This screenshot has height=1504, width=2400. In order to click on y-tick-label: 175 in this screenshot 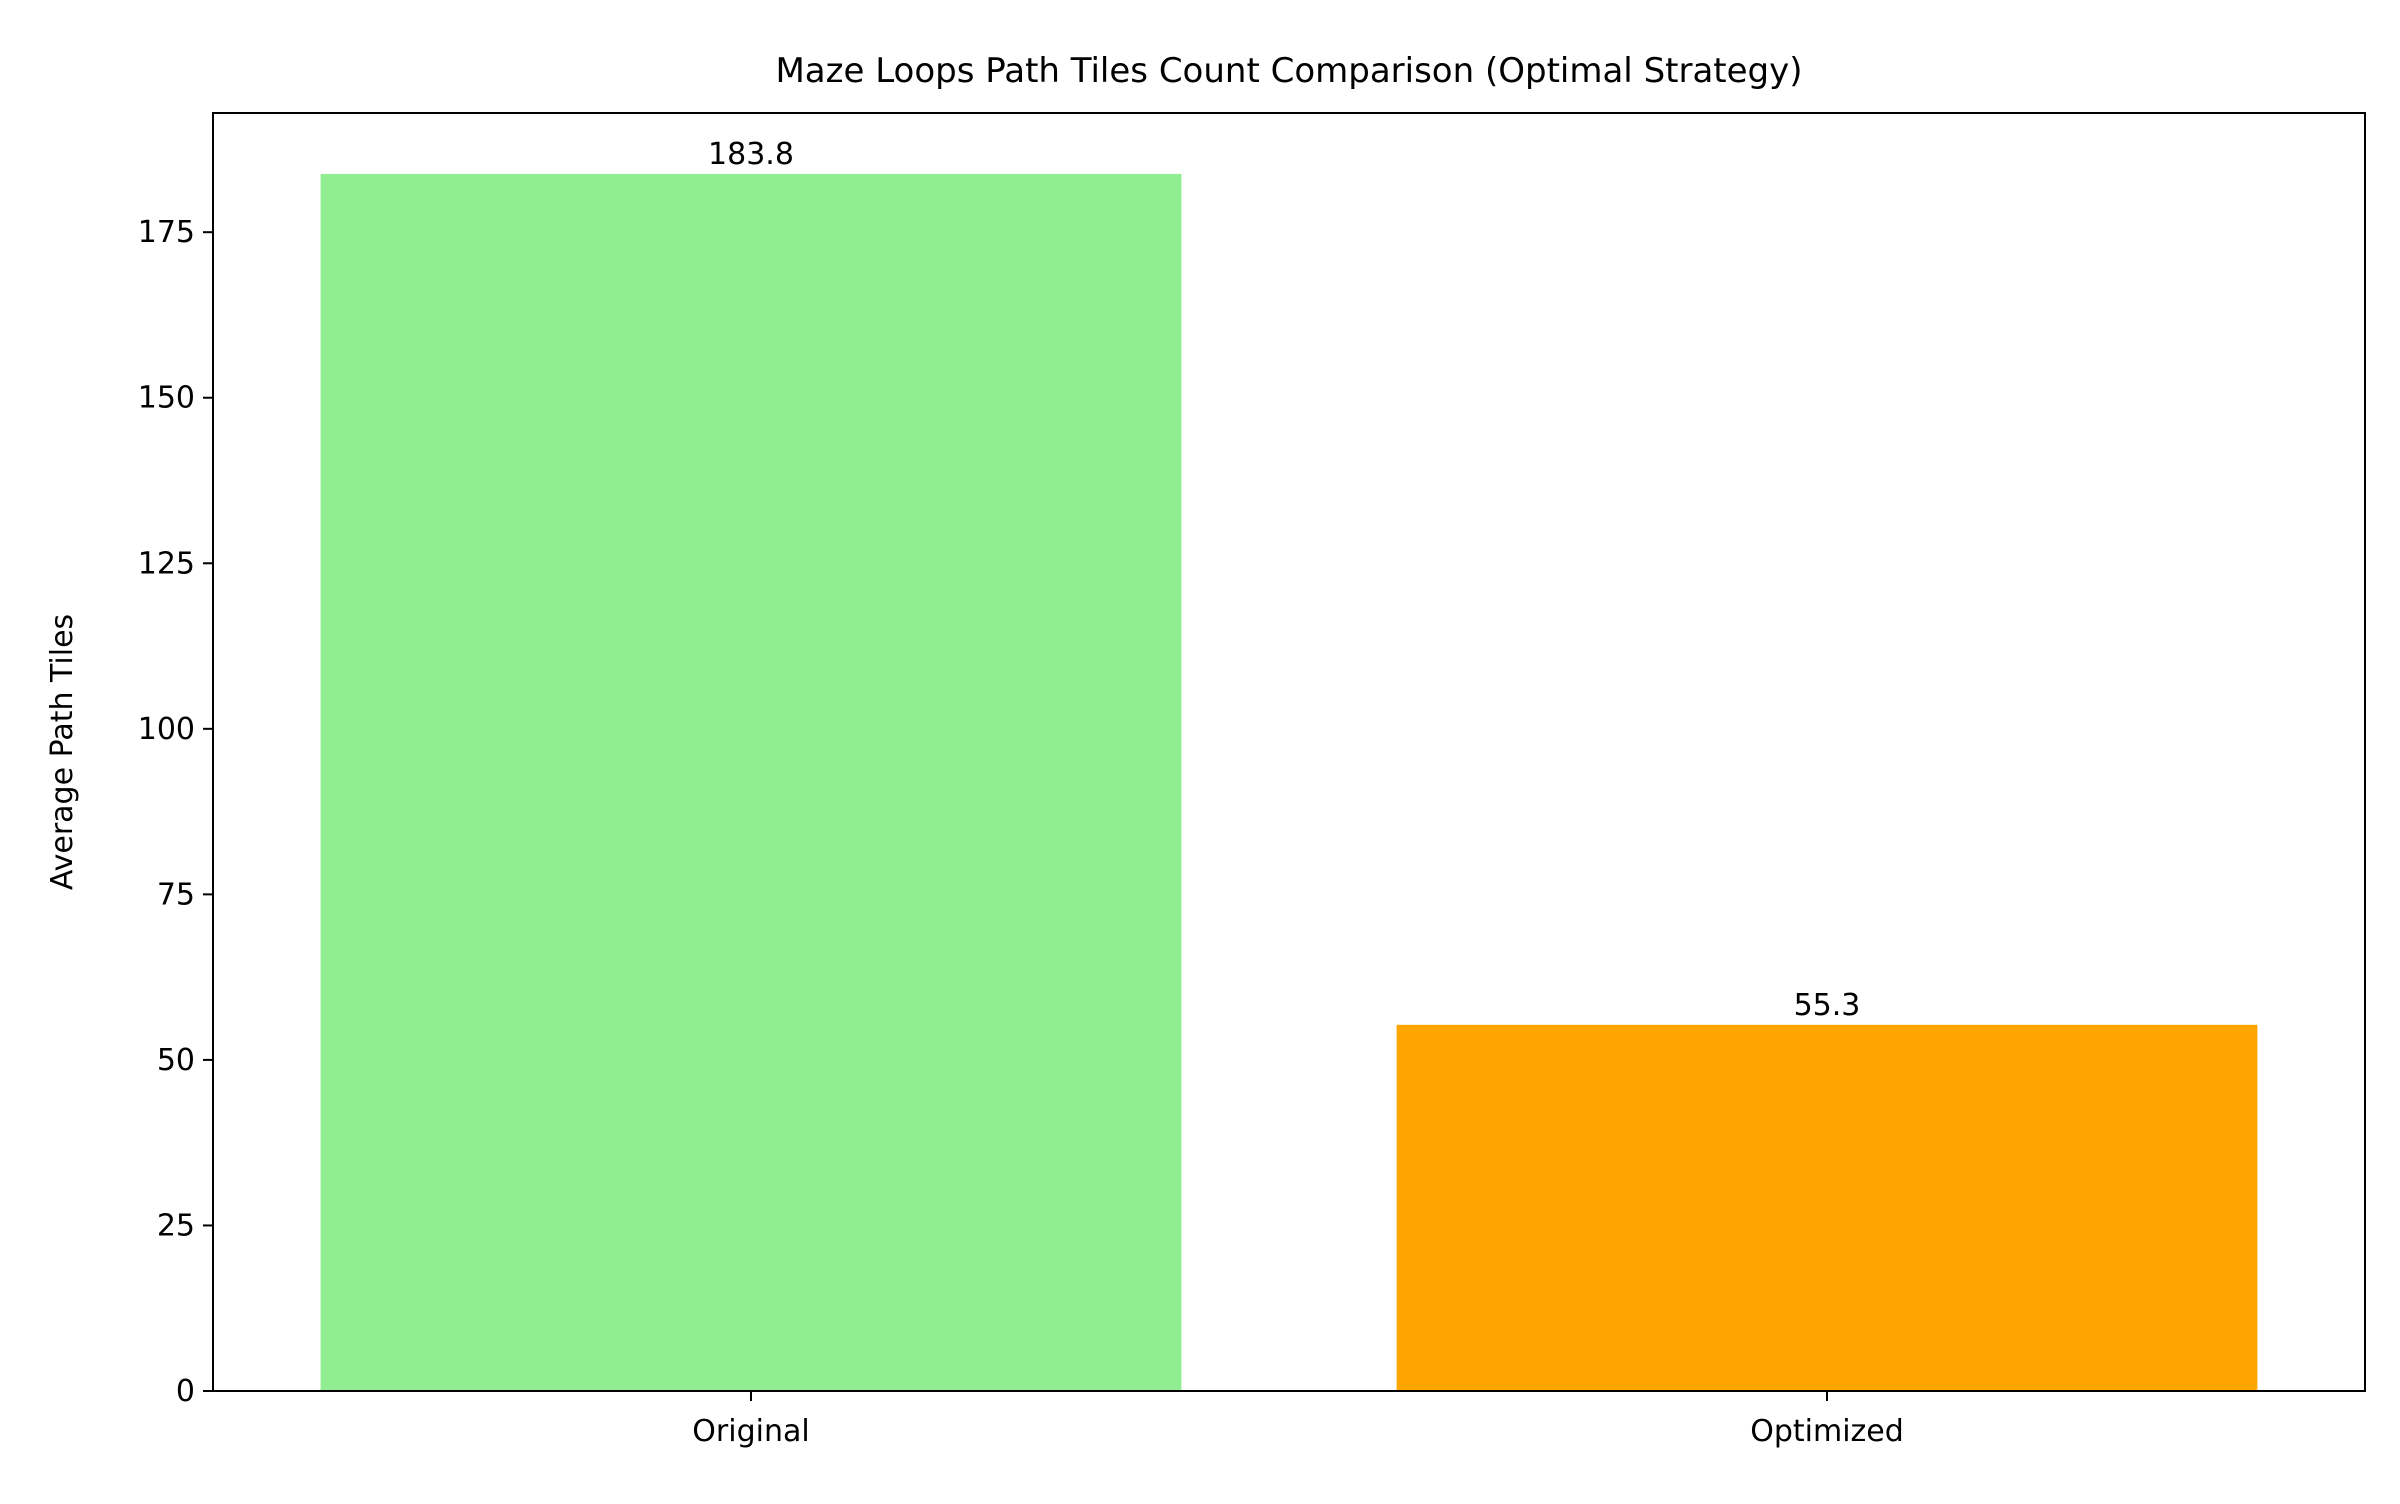, I will do `click(166, 232)`.